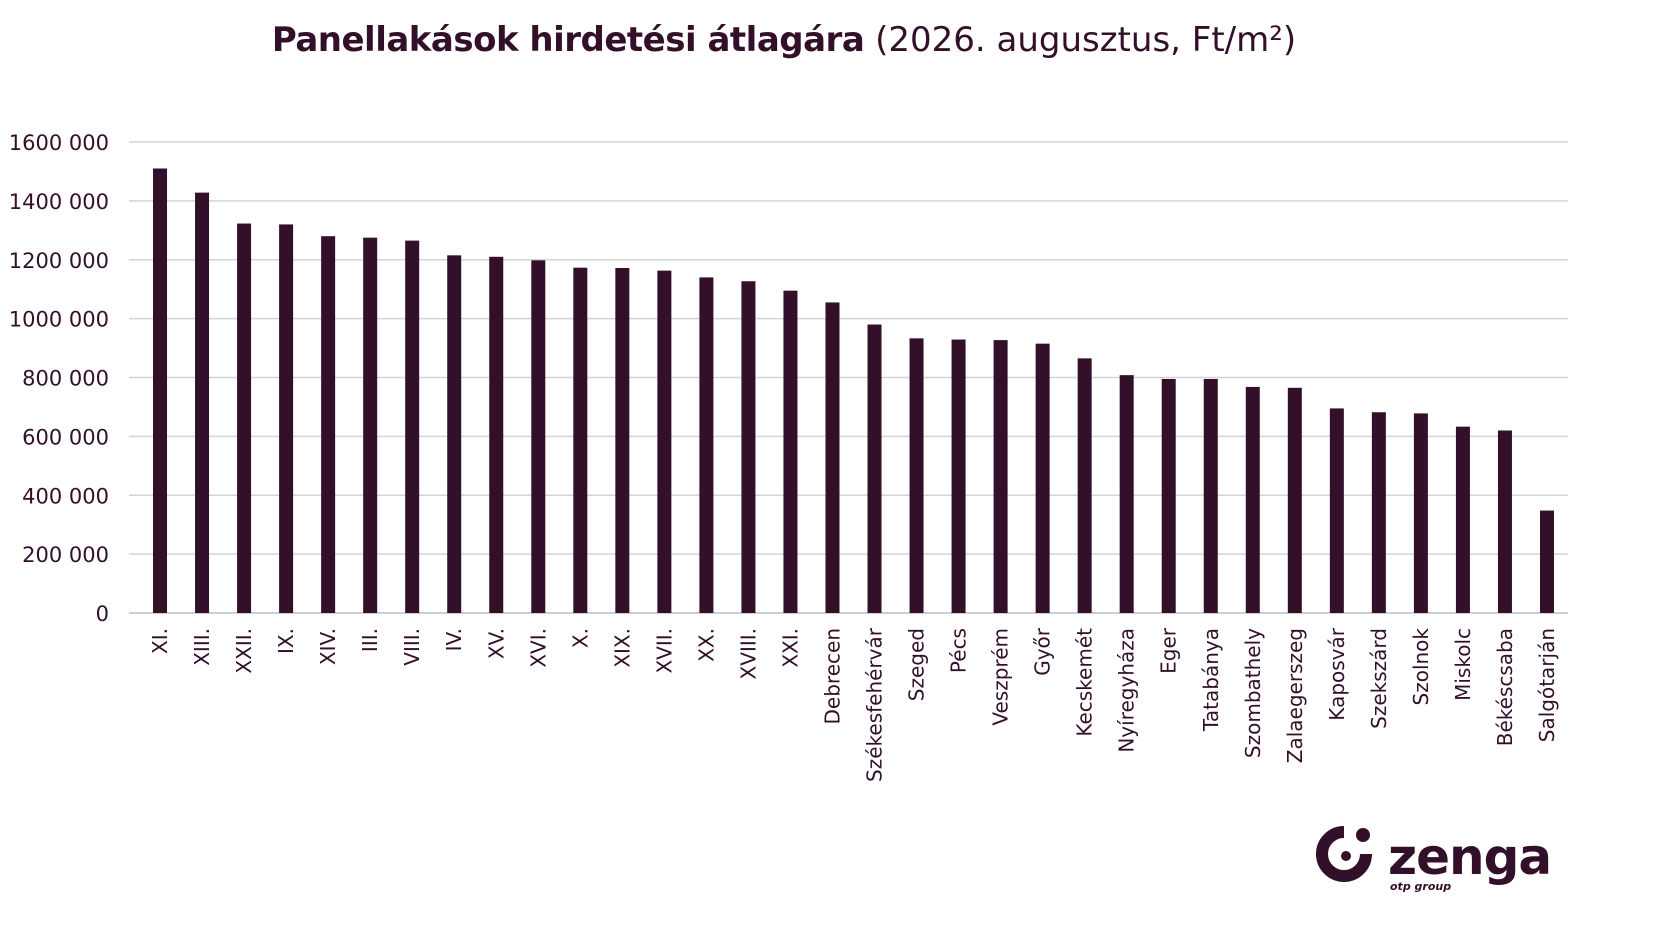 The width and height of the screenshot is (1654, 945). I want to click on x-tick-label: Szeged, so click(917, 664).